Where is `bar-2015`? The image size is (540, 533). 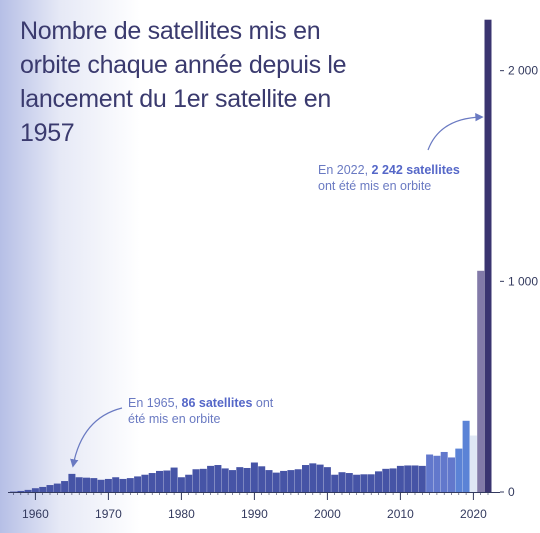
bar-2015 is located at coordinates (437, 473).